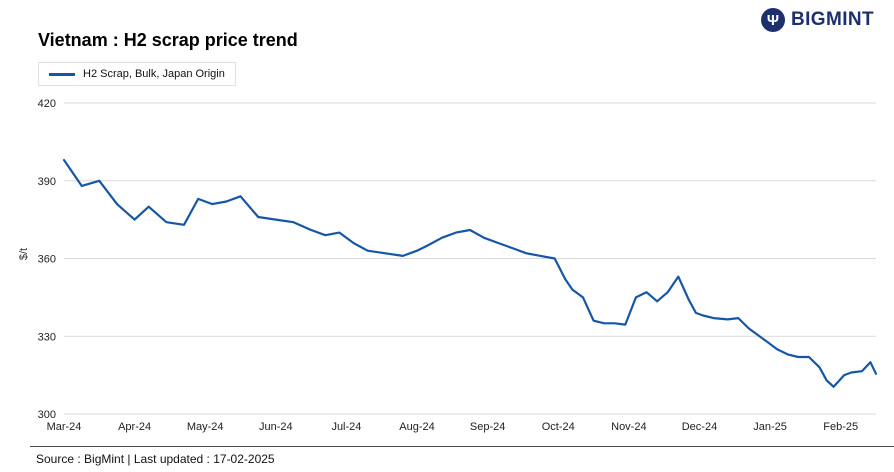  What do you see at coordinates (47, 337) in the screenshot?
I see `y-tick-label: 330` at bounding box center [47, 337].